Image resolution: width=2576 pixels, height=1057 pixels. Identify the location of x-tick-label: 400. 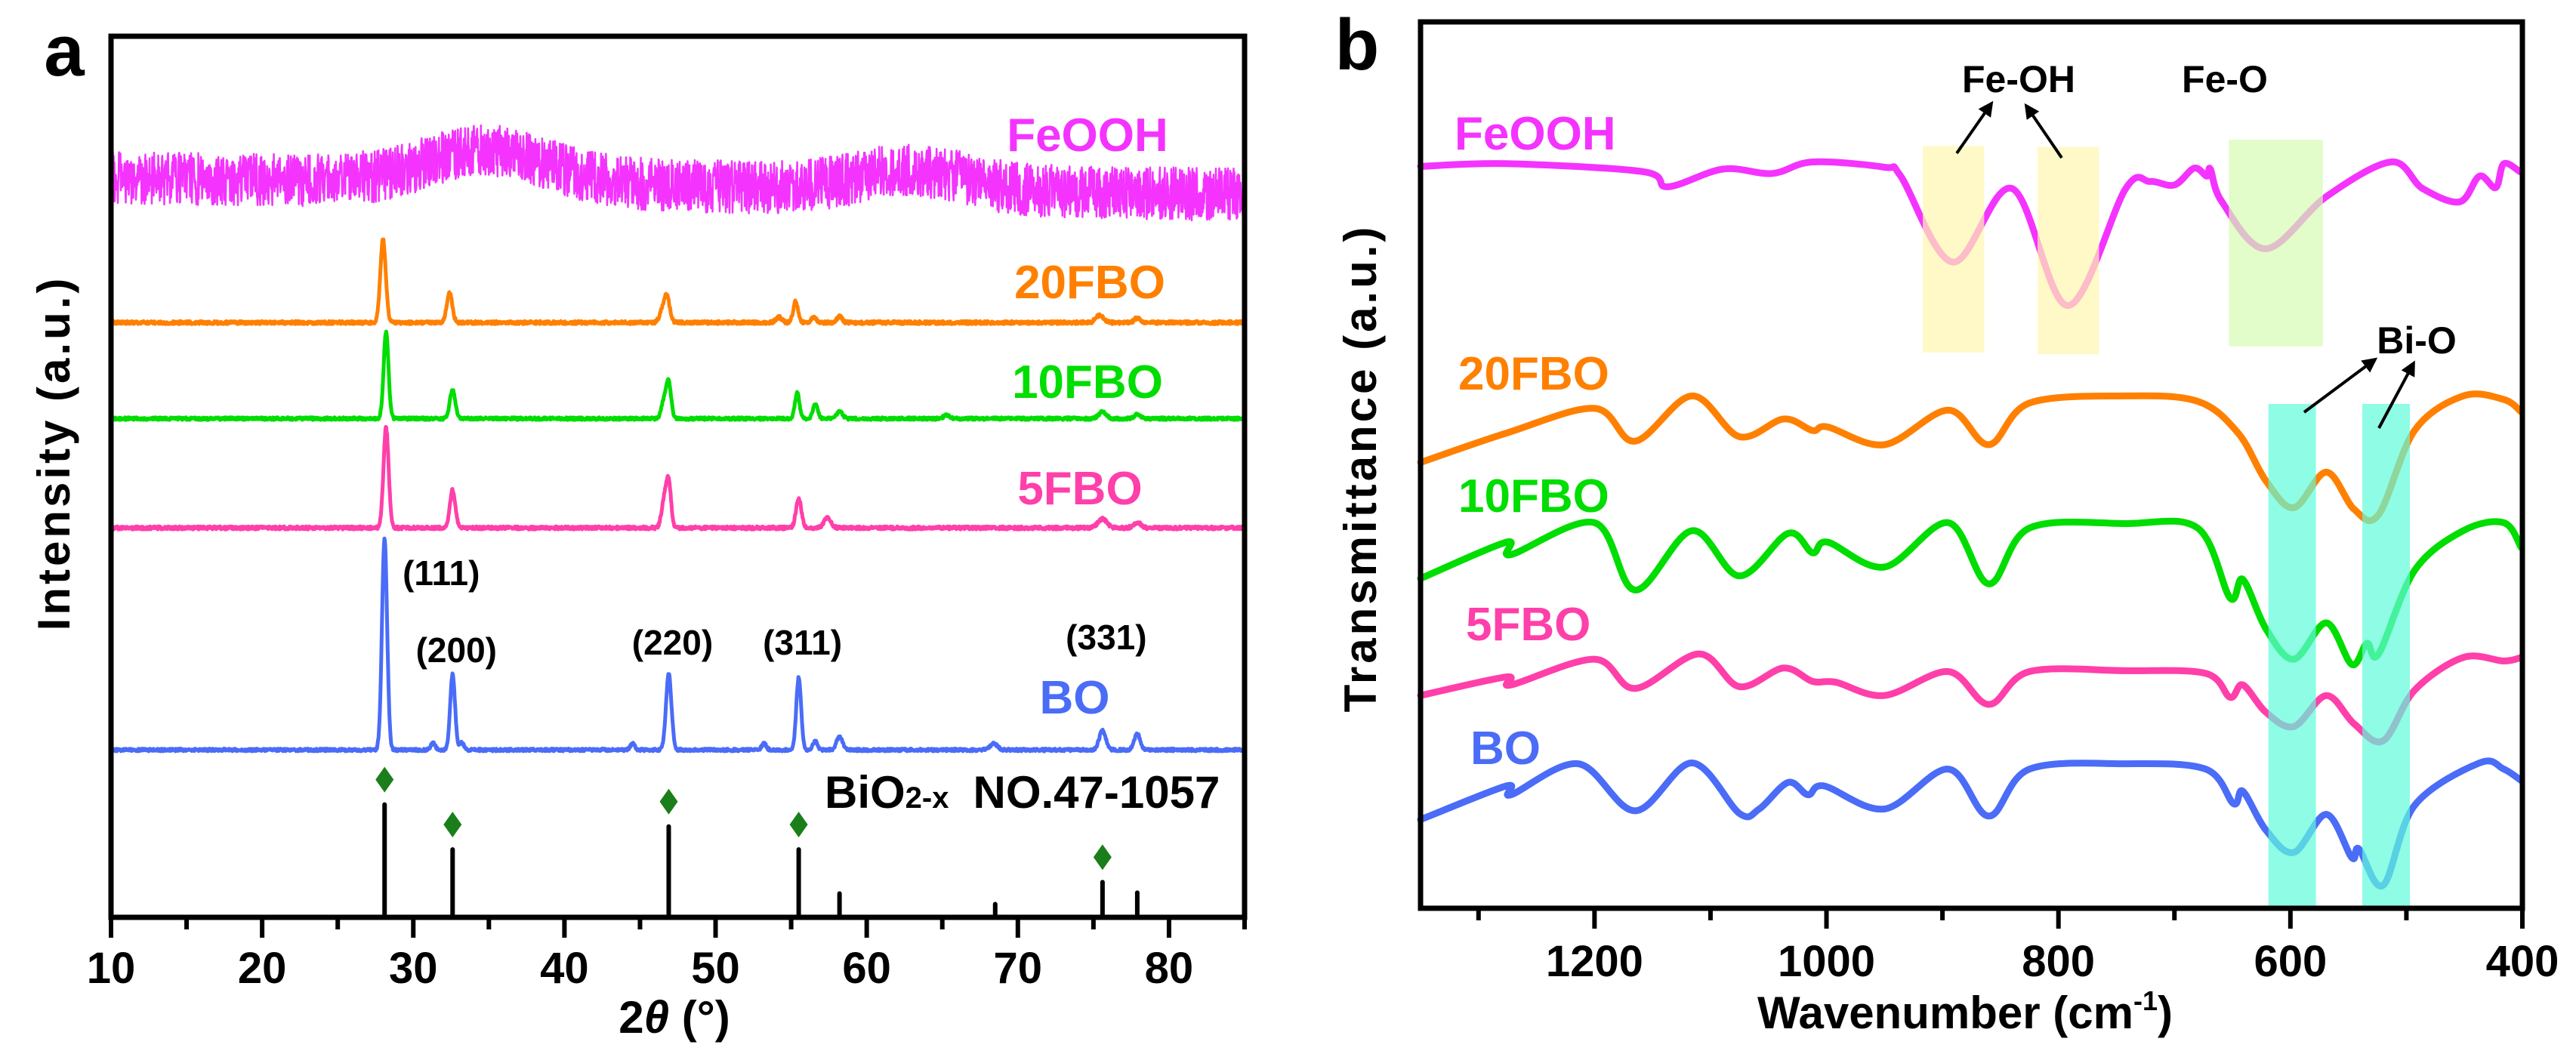
(2522, 962).